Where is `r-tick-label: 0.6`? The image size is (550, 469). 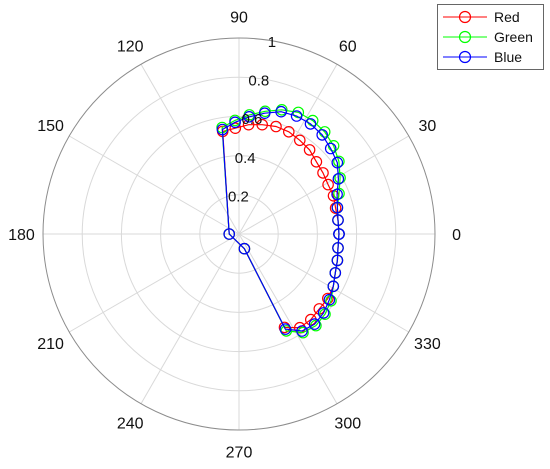 r-tick-label: 0.6 is located at coordinates (252, 119).